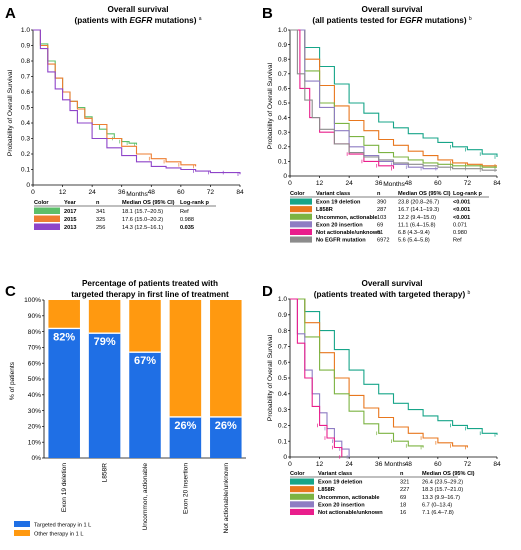  What do you see at coordinates (34, 442) in the screenshot?
I see `y-tick-label: 10%` at bounding box center [34, 442].